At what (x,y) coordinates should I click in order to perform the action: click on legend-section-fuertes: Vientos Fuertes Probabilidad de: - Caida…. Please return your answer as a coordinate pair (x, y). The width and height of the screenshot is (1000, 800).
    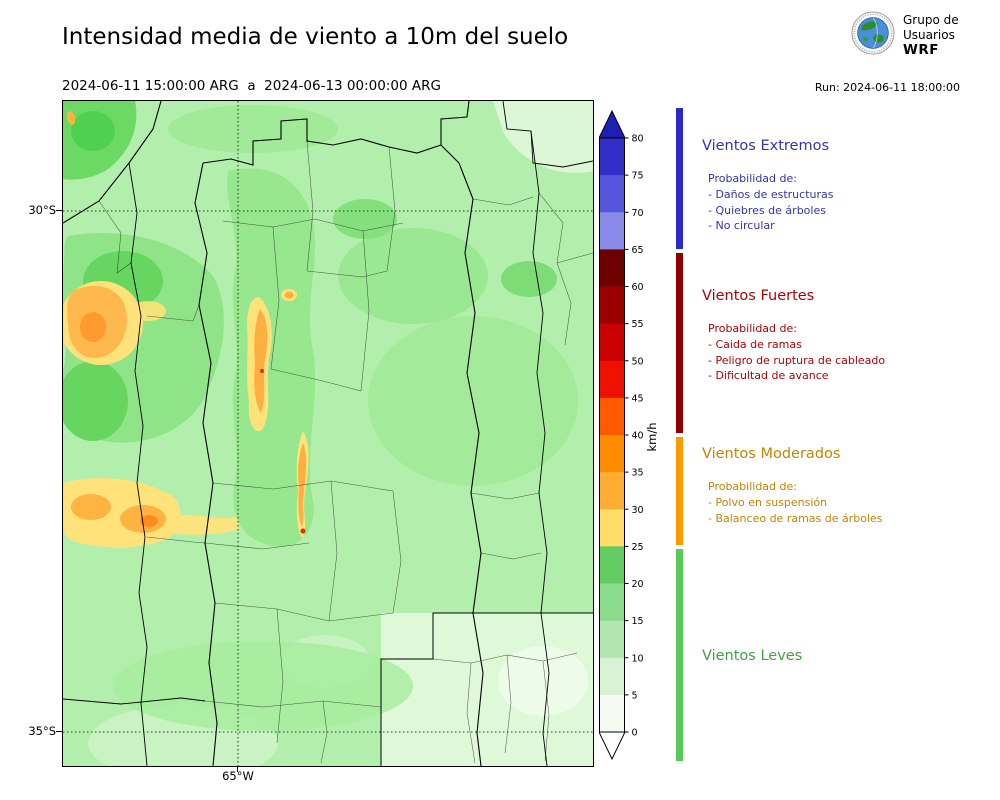
    Looking at the image, I should click on (847, 336).